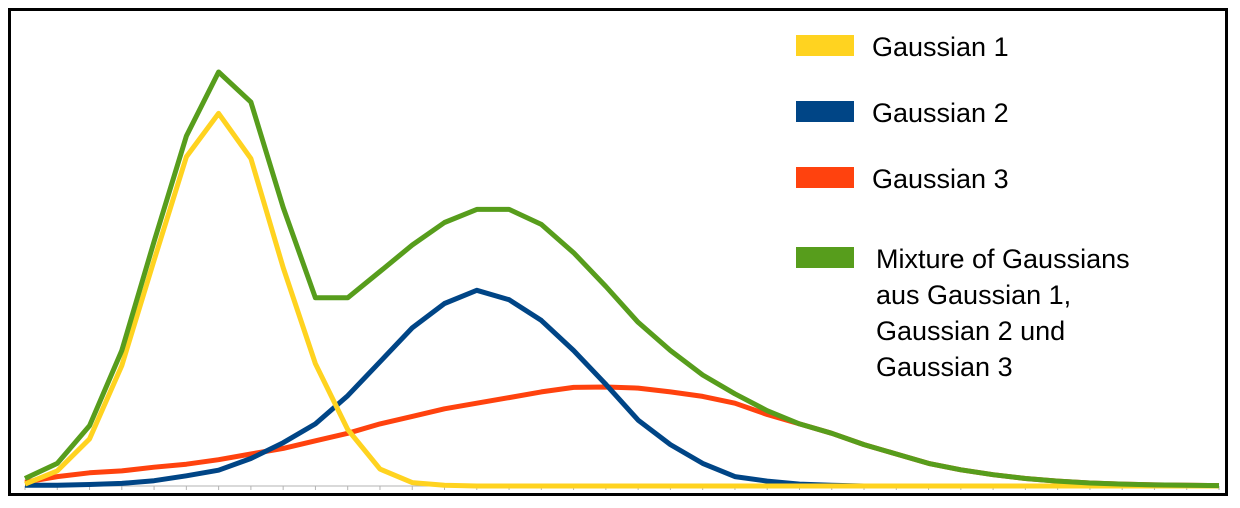  Describe the element at coordinates (973, 295) in the screenshot. I see `legend-label: aus Gaussian 1,` at that location.